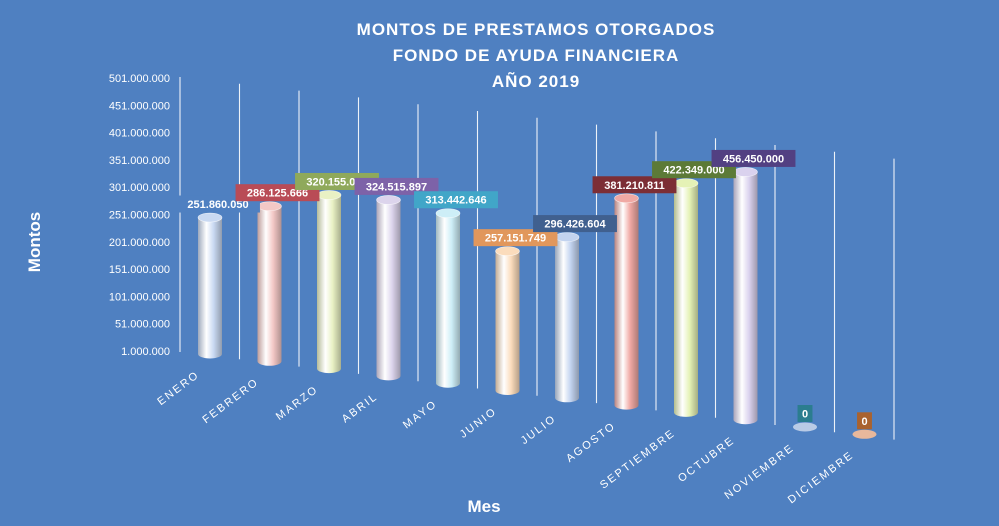  I want to click on svg-text: 296.426.604, so click(575, 225).